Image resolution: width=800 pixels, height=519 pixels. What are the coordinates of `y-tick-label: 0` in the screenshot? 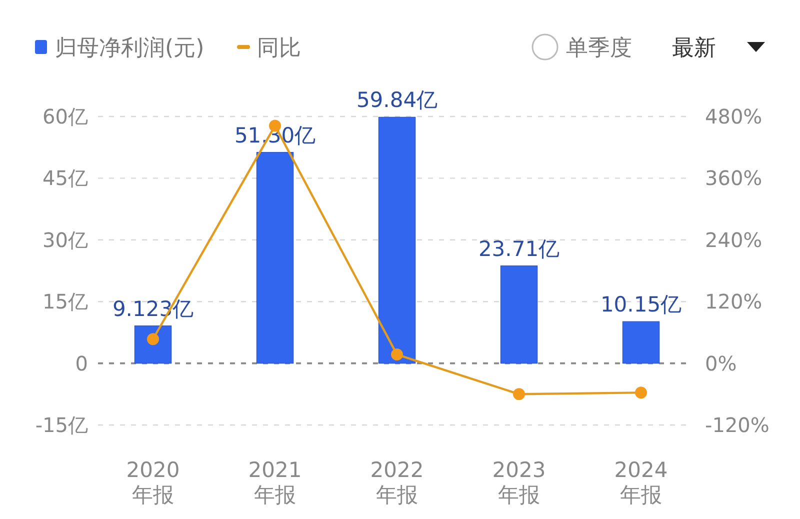 It's located at (81, 363).